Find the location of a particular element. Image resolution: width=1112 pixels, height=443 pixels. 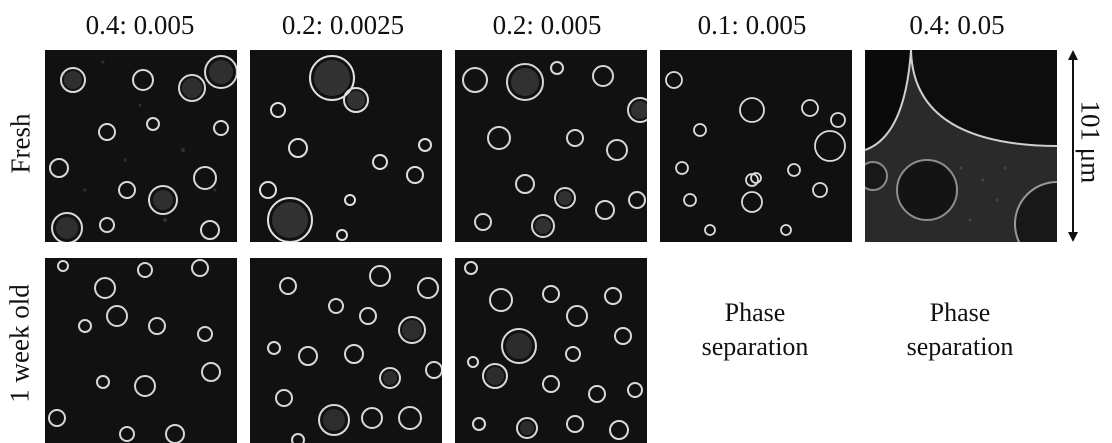

micrograph-fresh-col4 is located at coordinates (756, 146).